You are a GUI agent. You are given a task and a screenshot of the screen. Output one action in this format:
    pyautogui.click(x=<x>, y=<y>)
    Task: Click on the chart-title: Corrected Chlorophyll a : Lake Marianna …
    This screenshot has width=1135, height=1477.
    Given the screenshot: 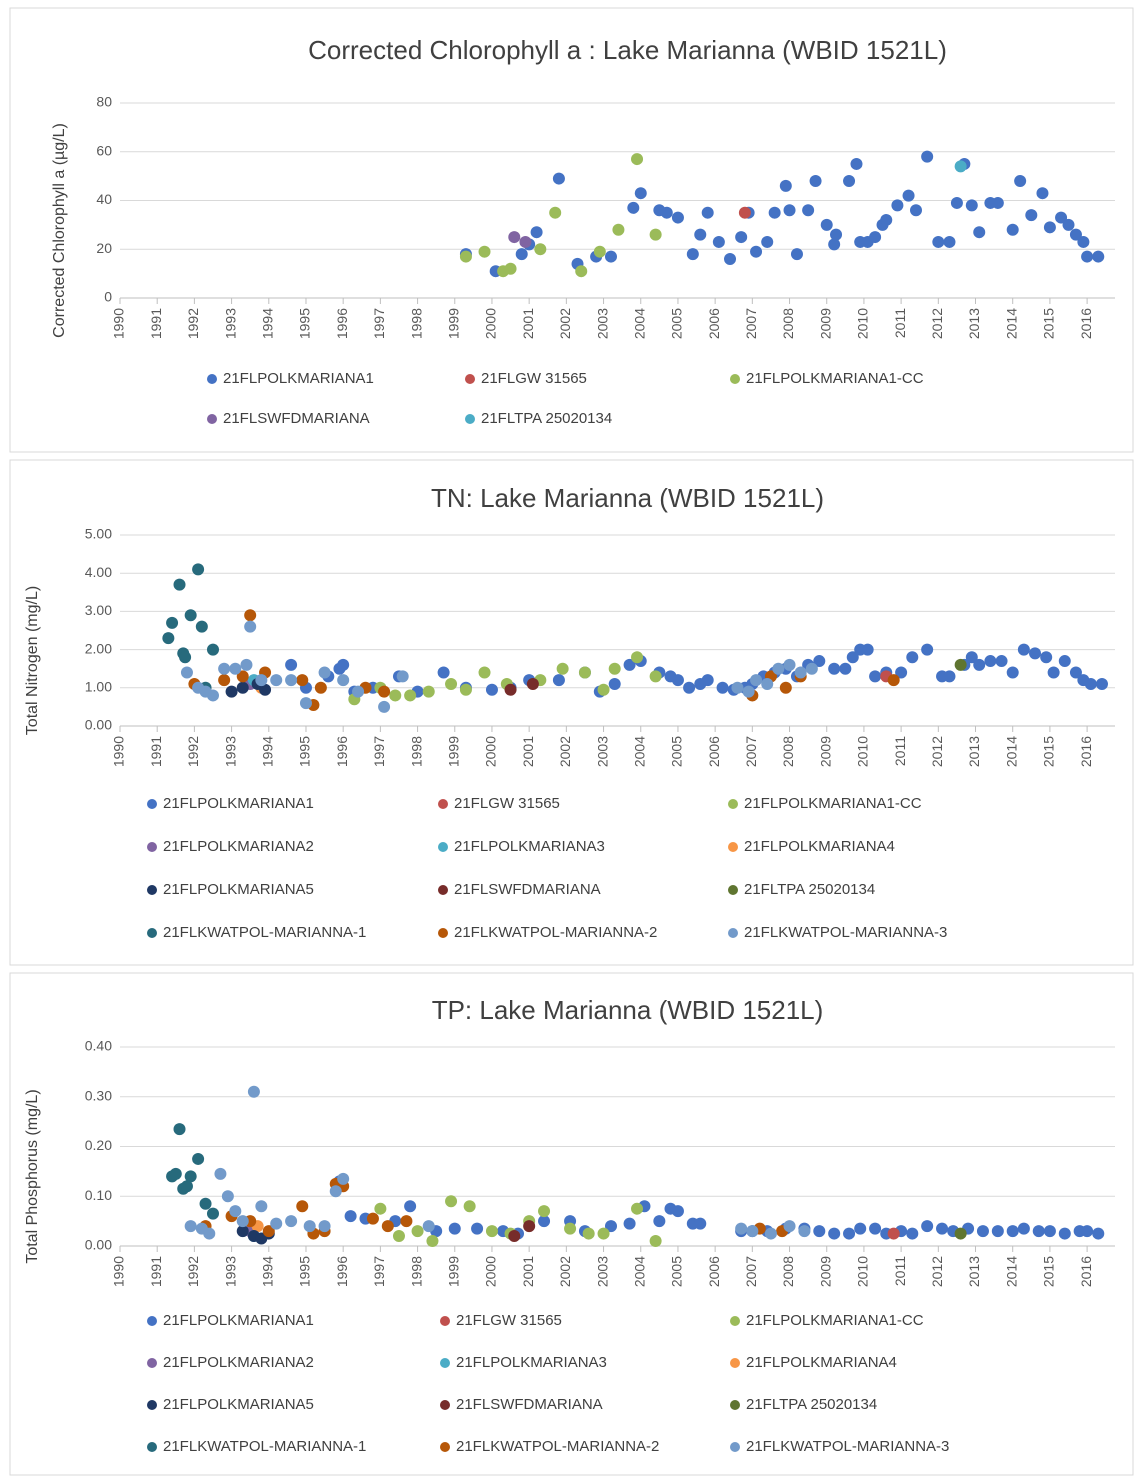 What is the action you would take?
    pyautogui.click(x=627, y=50)
    